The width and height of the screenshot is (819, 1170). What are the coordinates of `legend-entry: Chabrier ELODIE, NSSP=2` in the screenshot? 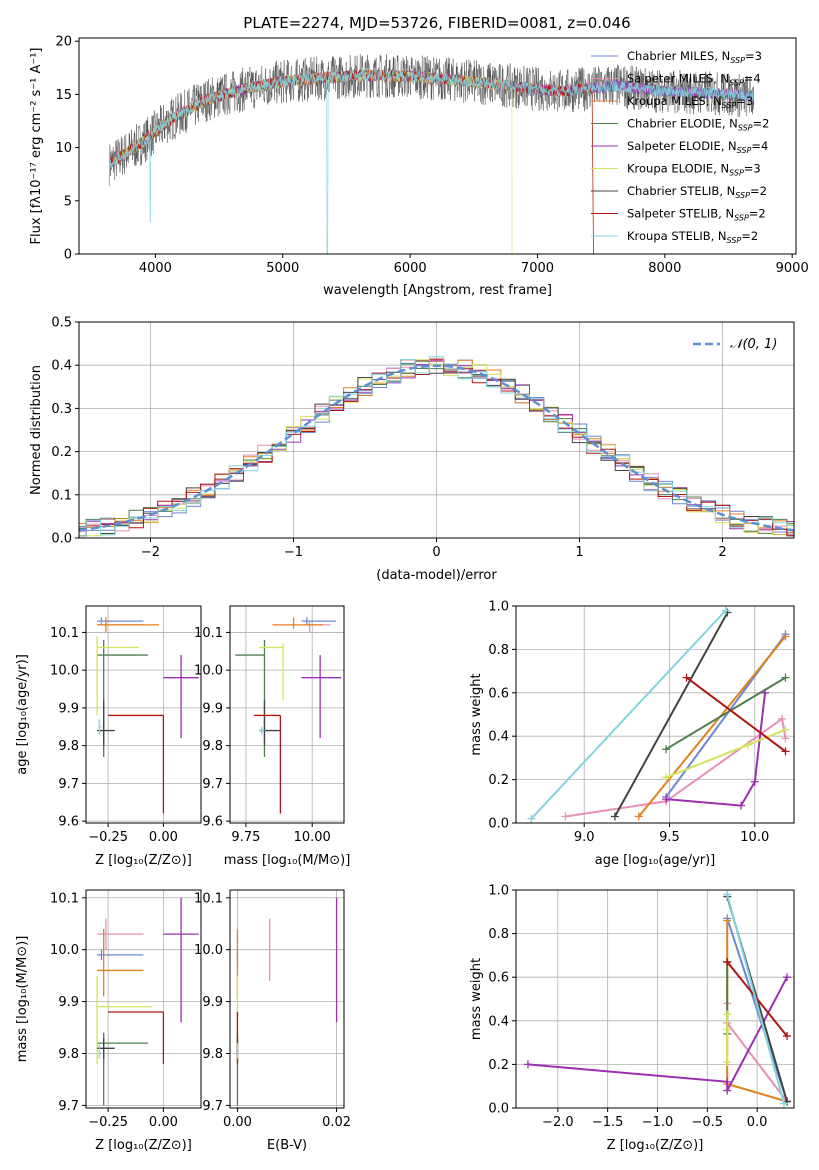 It's located at (698, 125).